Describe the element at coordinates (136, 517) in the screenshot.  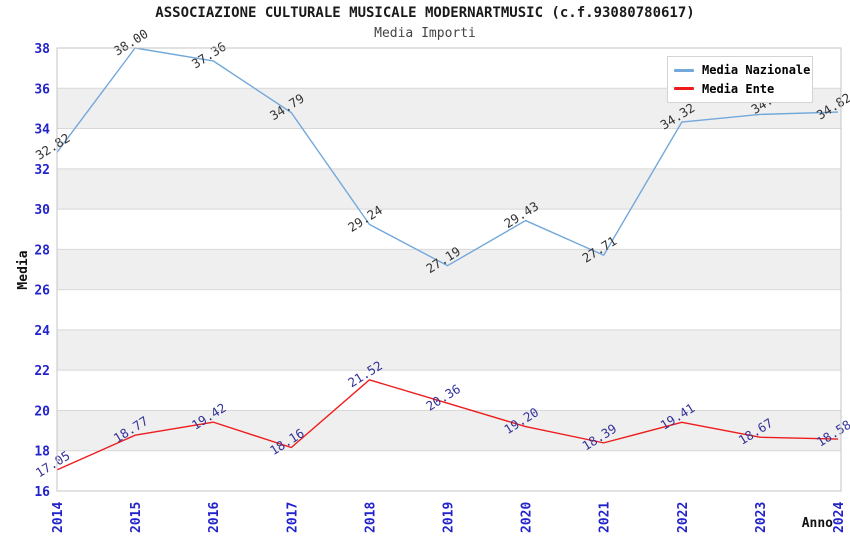
I see `x-tick-label: 2015` at that location.